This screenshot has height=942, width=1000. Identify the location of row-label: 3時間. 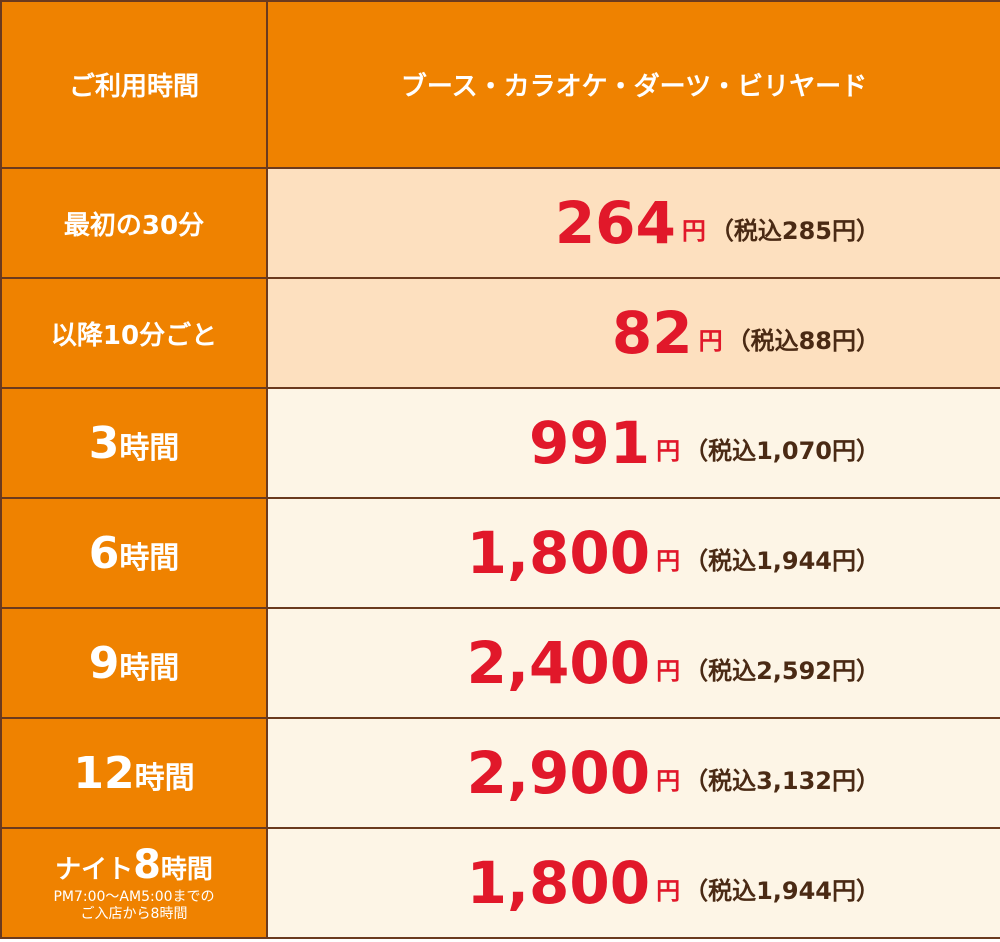
(134, 443).